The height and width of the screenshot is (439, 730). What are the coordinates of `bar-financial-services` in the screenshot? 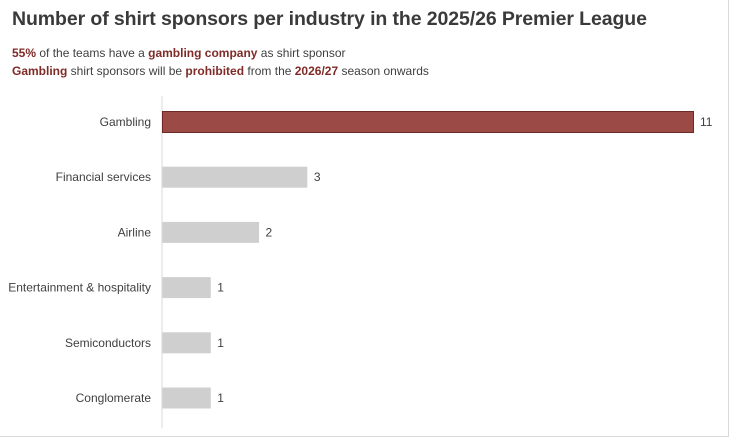 It's located at (235, 177).